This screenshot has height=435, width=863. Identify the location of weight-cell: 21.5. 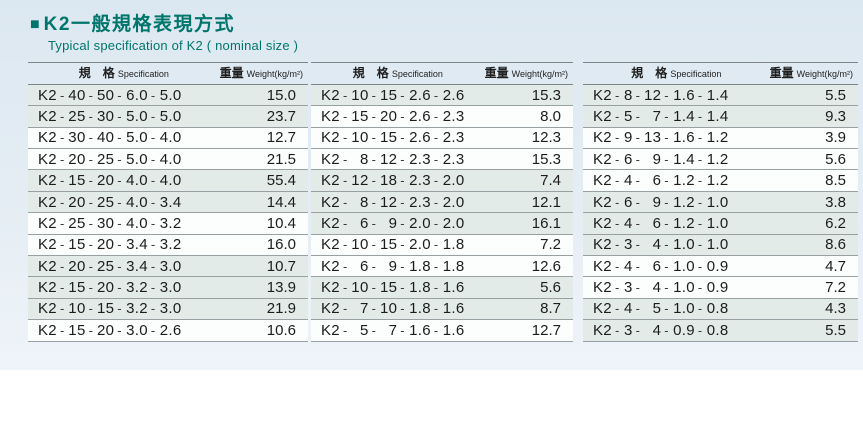
(281, 159).